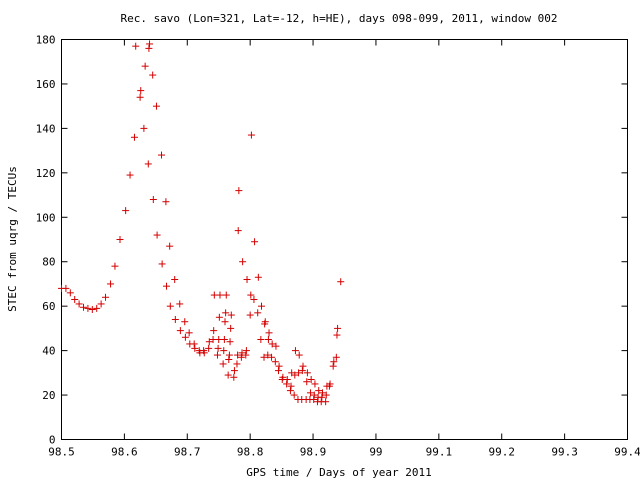 The width and height of the screenshot is (640, 480). What do you see at coordinates (627, 452) in the screenshot?
I see `x-tick-label: 99.4` at bounding box center [627, 452].